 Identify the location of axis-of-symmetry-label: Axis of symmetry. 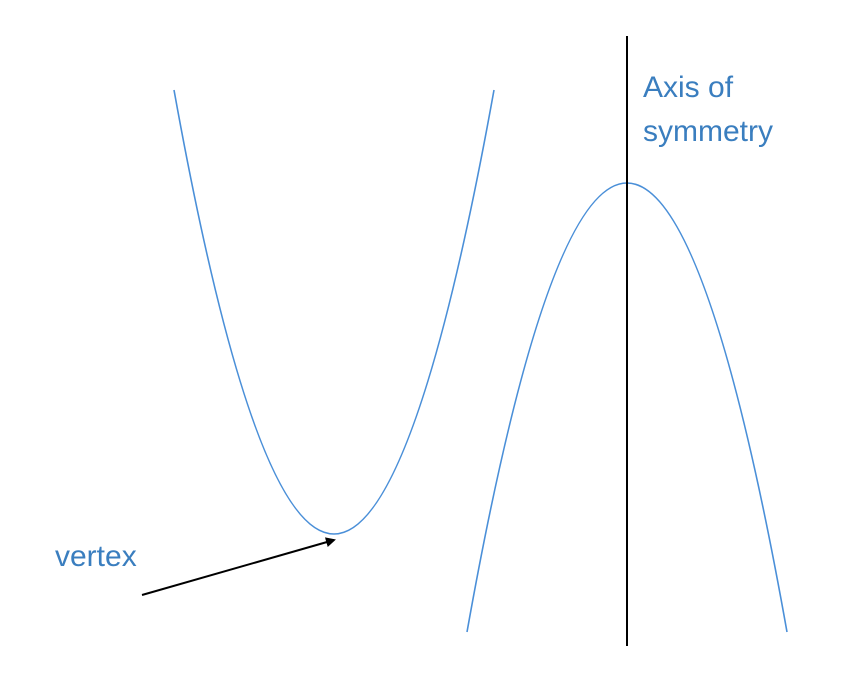
(708, 112).